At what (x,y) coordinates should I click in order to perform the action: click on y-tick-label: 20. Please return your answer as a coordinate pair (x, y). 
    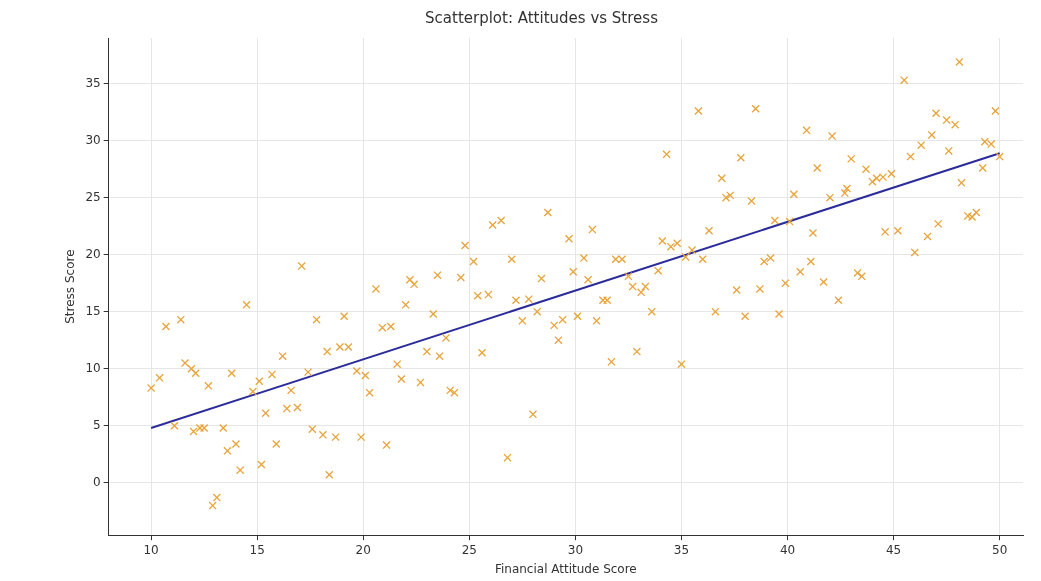
    Looking at the image, I should click on (93, 253).